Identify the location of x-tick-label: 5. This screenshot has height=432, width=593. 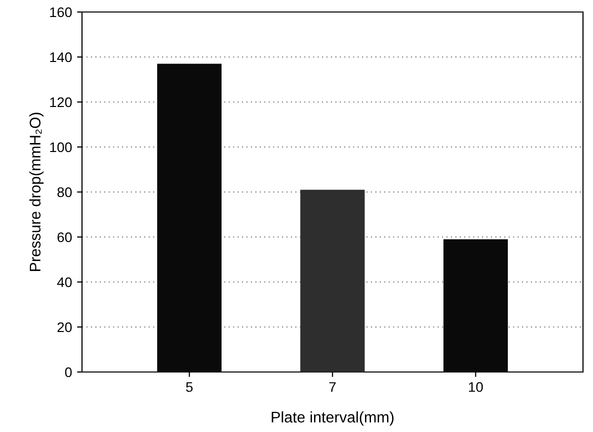
(189, 387).